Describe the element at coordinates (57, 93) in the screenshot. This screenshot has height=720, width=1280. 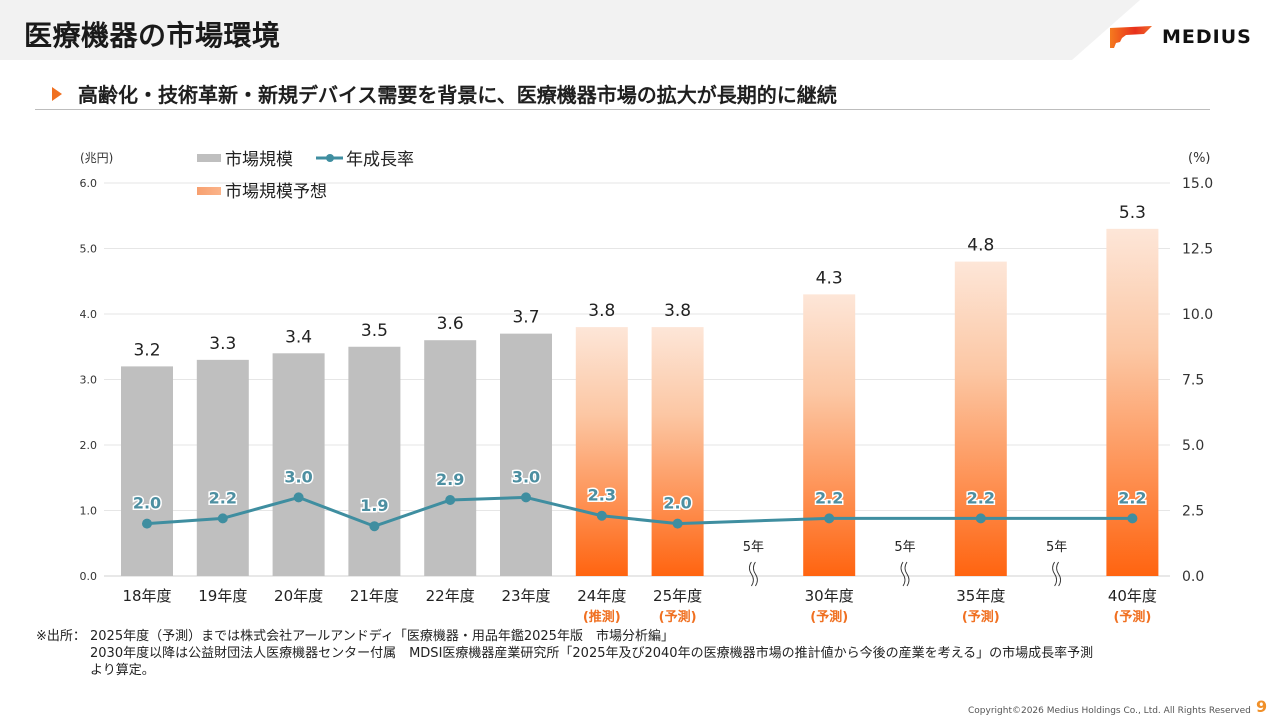
I see `triangle-bullet-icon` at that location.